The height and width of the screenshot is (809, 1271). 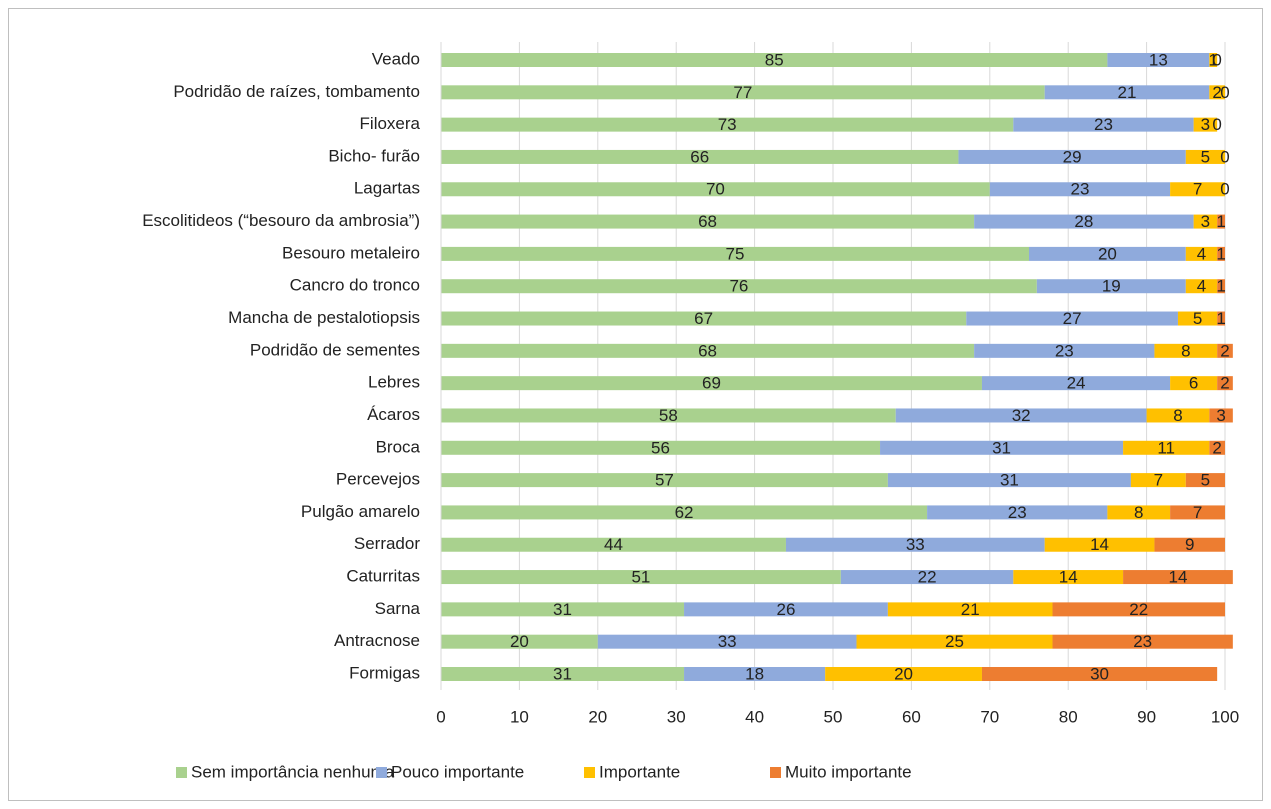 I want to click on x-tick-label: 0, so click(x=440, y=716).